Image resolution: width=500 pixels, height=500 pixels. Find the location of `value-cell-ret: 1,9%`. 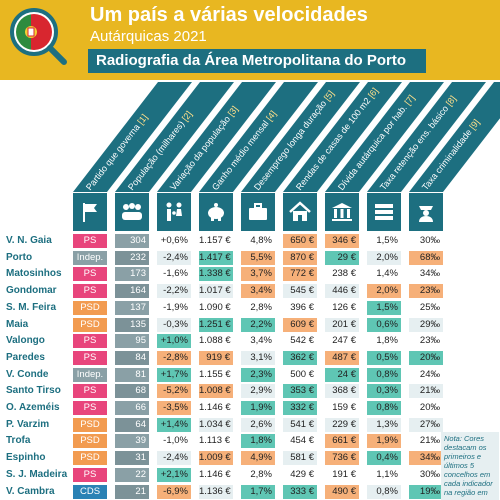

value-cell-ret: 1,9% is located at coordinates (384, 441).